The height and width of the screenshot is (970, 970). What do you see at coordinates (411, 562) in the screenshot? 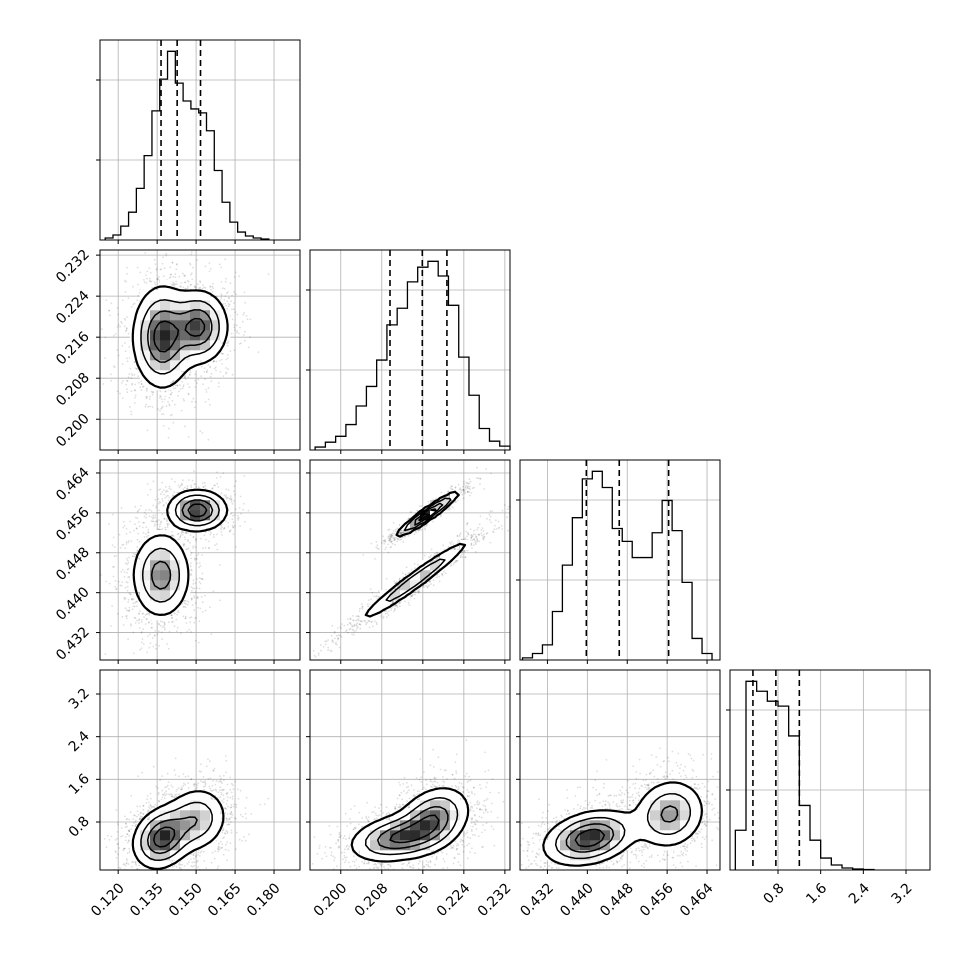
I see `scatter-points` at bounding box center [411, 562].